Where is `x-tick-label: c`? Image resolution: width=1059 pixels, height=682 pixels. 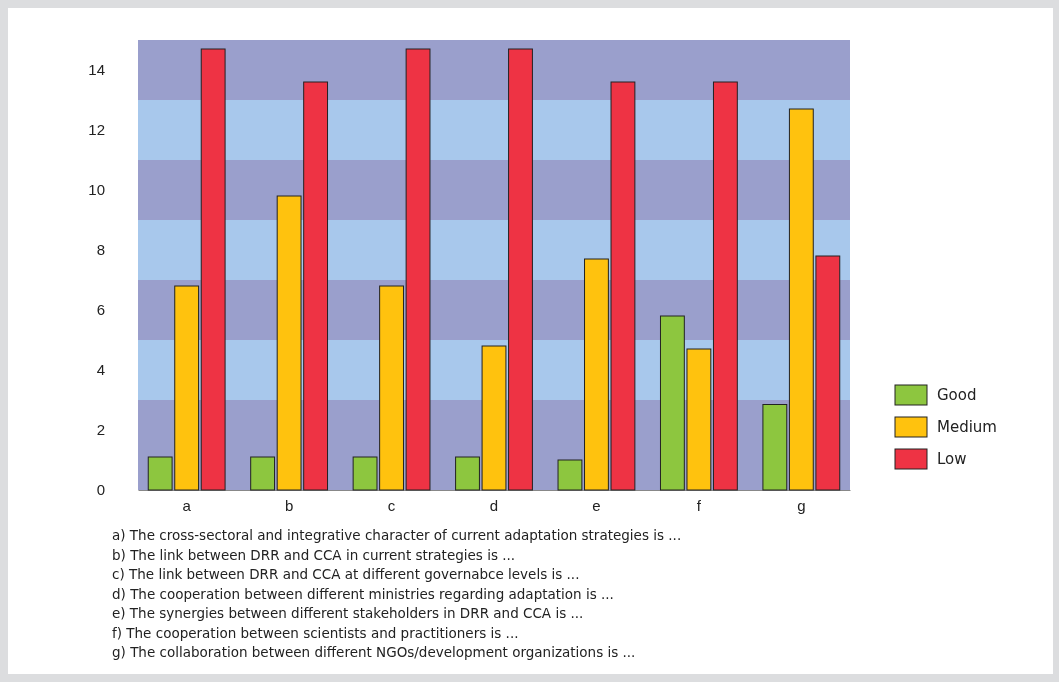 x-tick-label: c is located at coordinates (391, 505).